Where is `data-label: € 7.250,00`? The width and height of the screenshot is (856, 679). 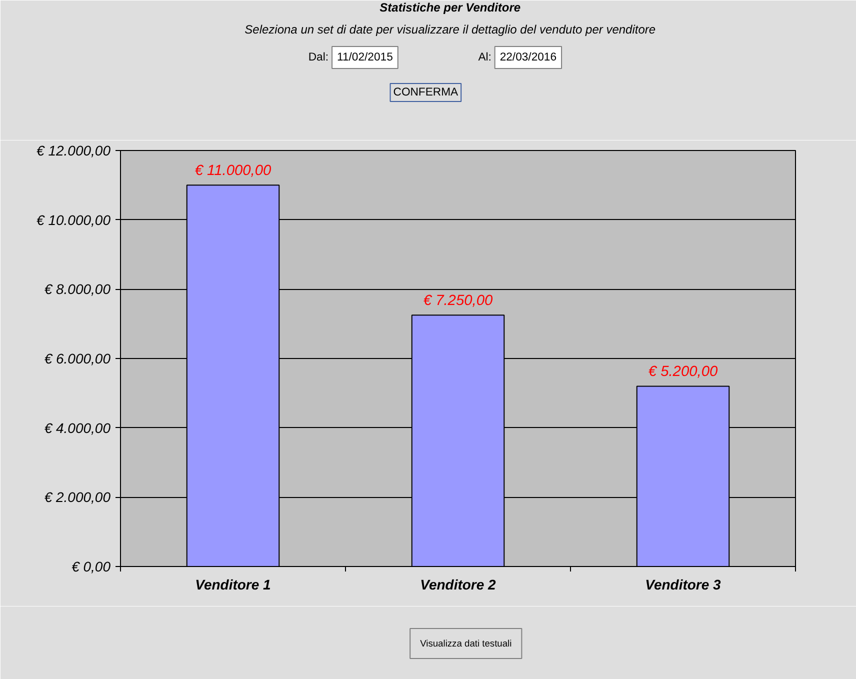
data-label: € 7.250,00 is located at coordinates (458, 301).